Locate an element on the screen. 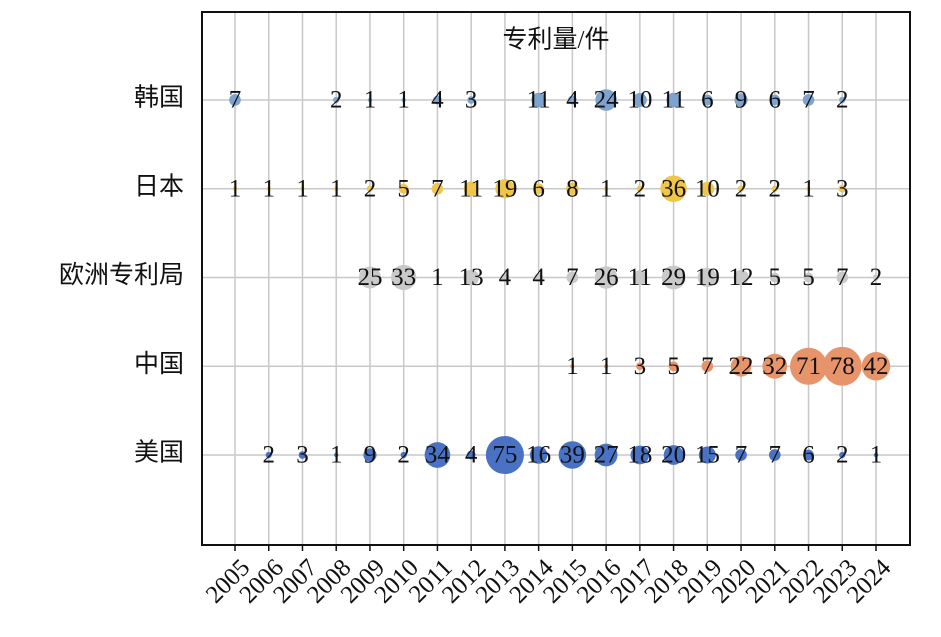 The height and width of the screenshot is (637, 941). chart-title: 专利量/件 is located at coordinates (556, 40).